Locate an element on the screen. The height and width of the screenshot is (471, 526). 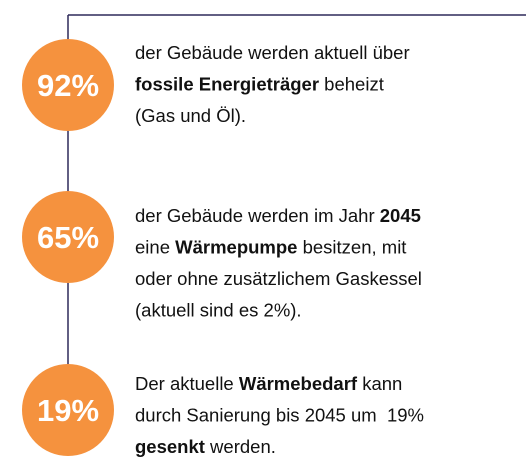
text-segment: besitzen, mit is located at coordinates (351, 247).